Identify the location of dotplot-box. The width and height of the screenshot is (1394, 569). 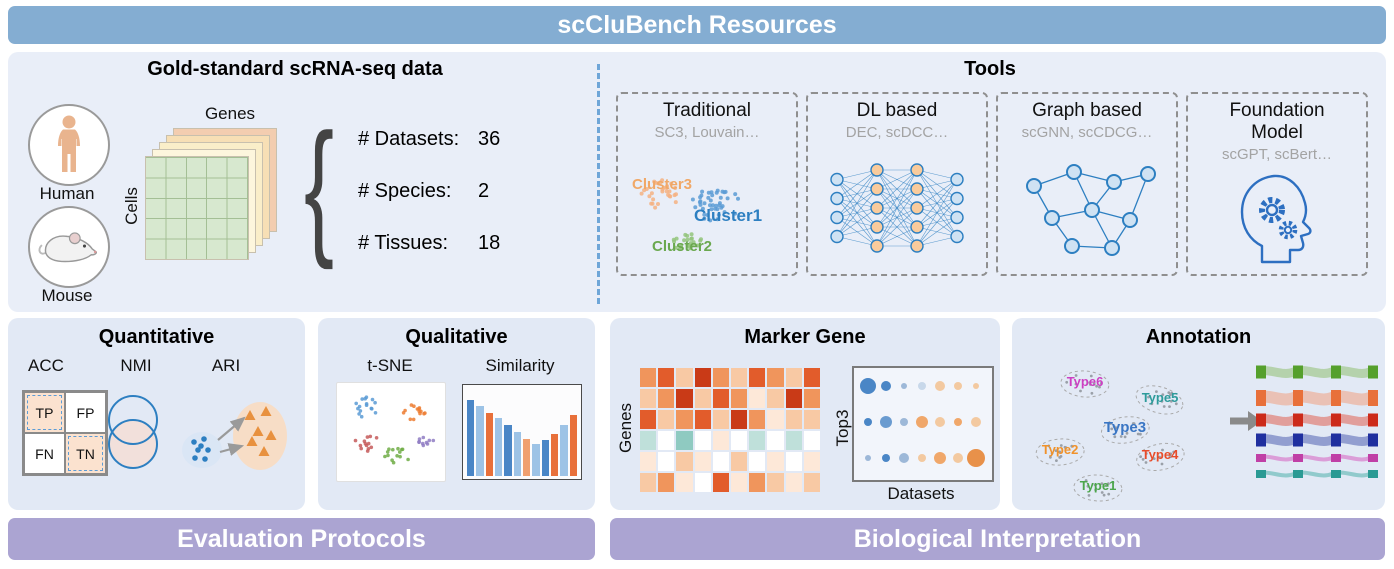
(923, 424).